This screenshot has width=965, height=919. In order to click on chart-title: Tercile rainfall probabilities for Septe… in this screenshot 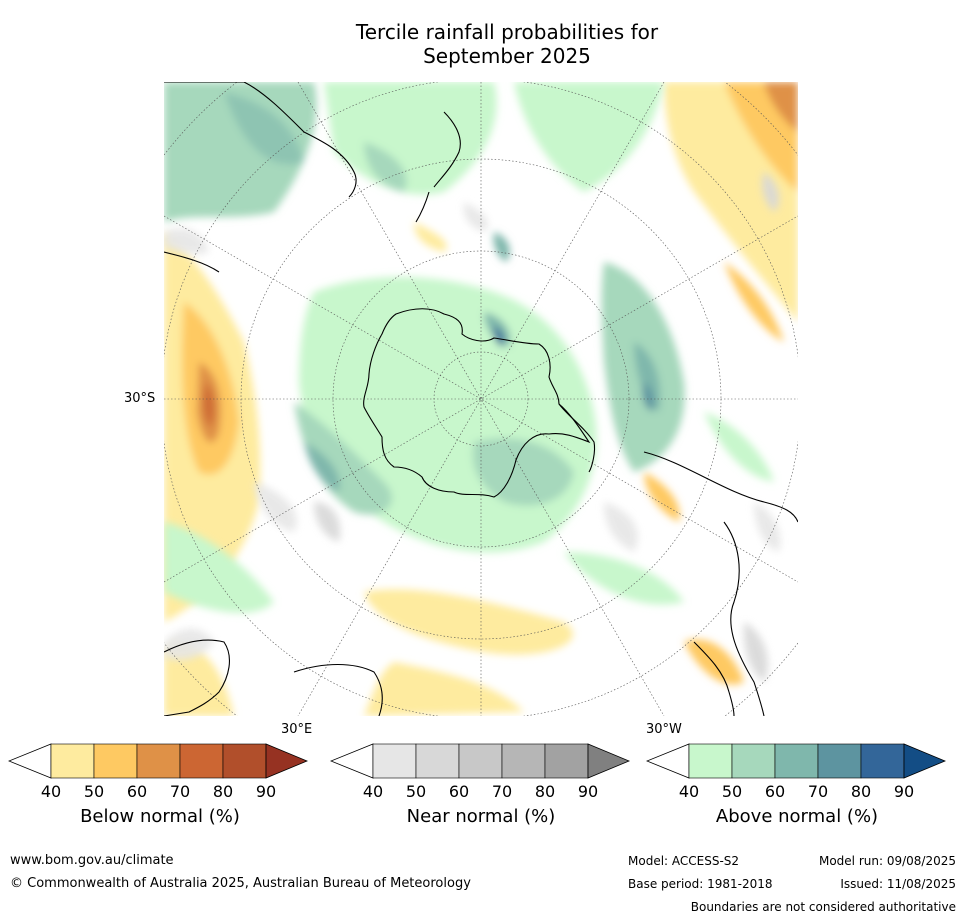, I will do `click(482, 44)`.